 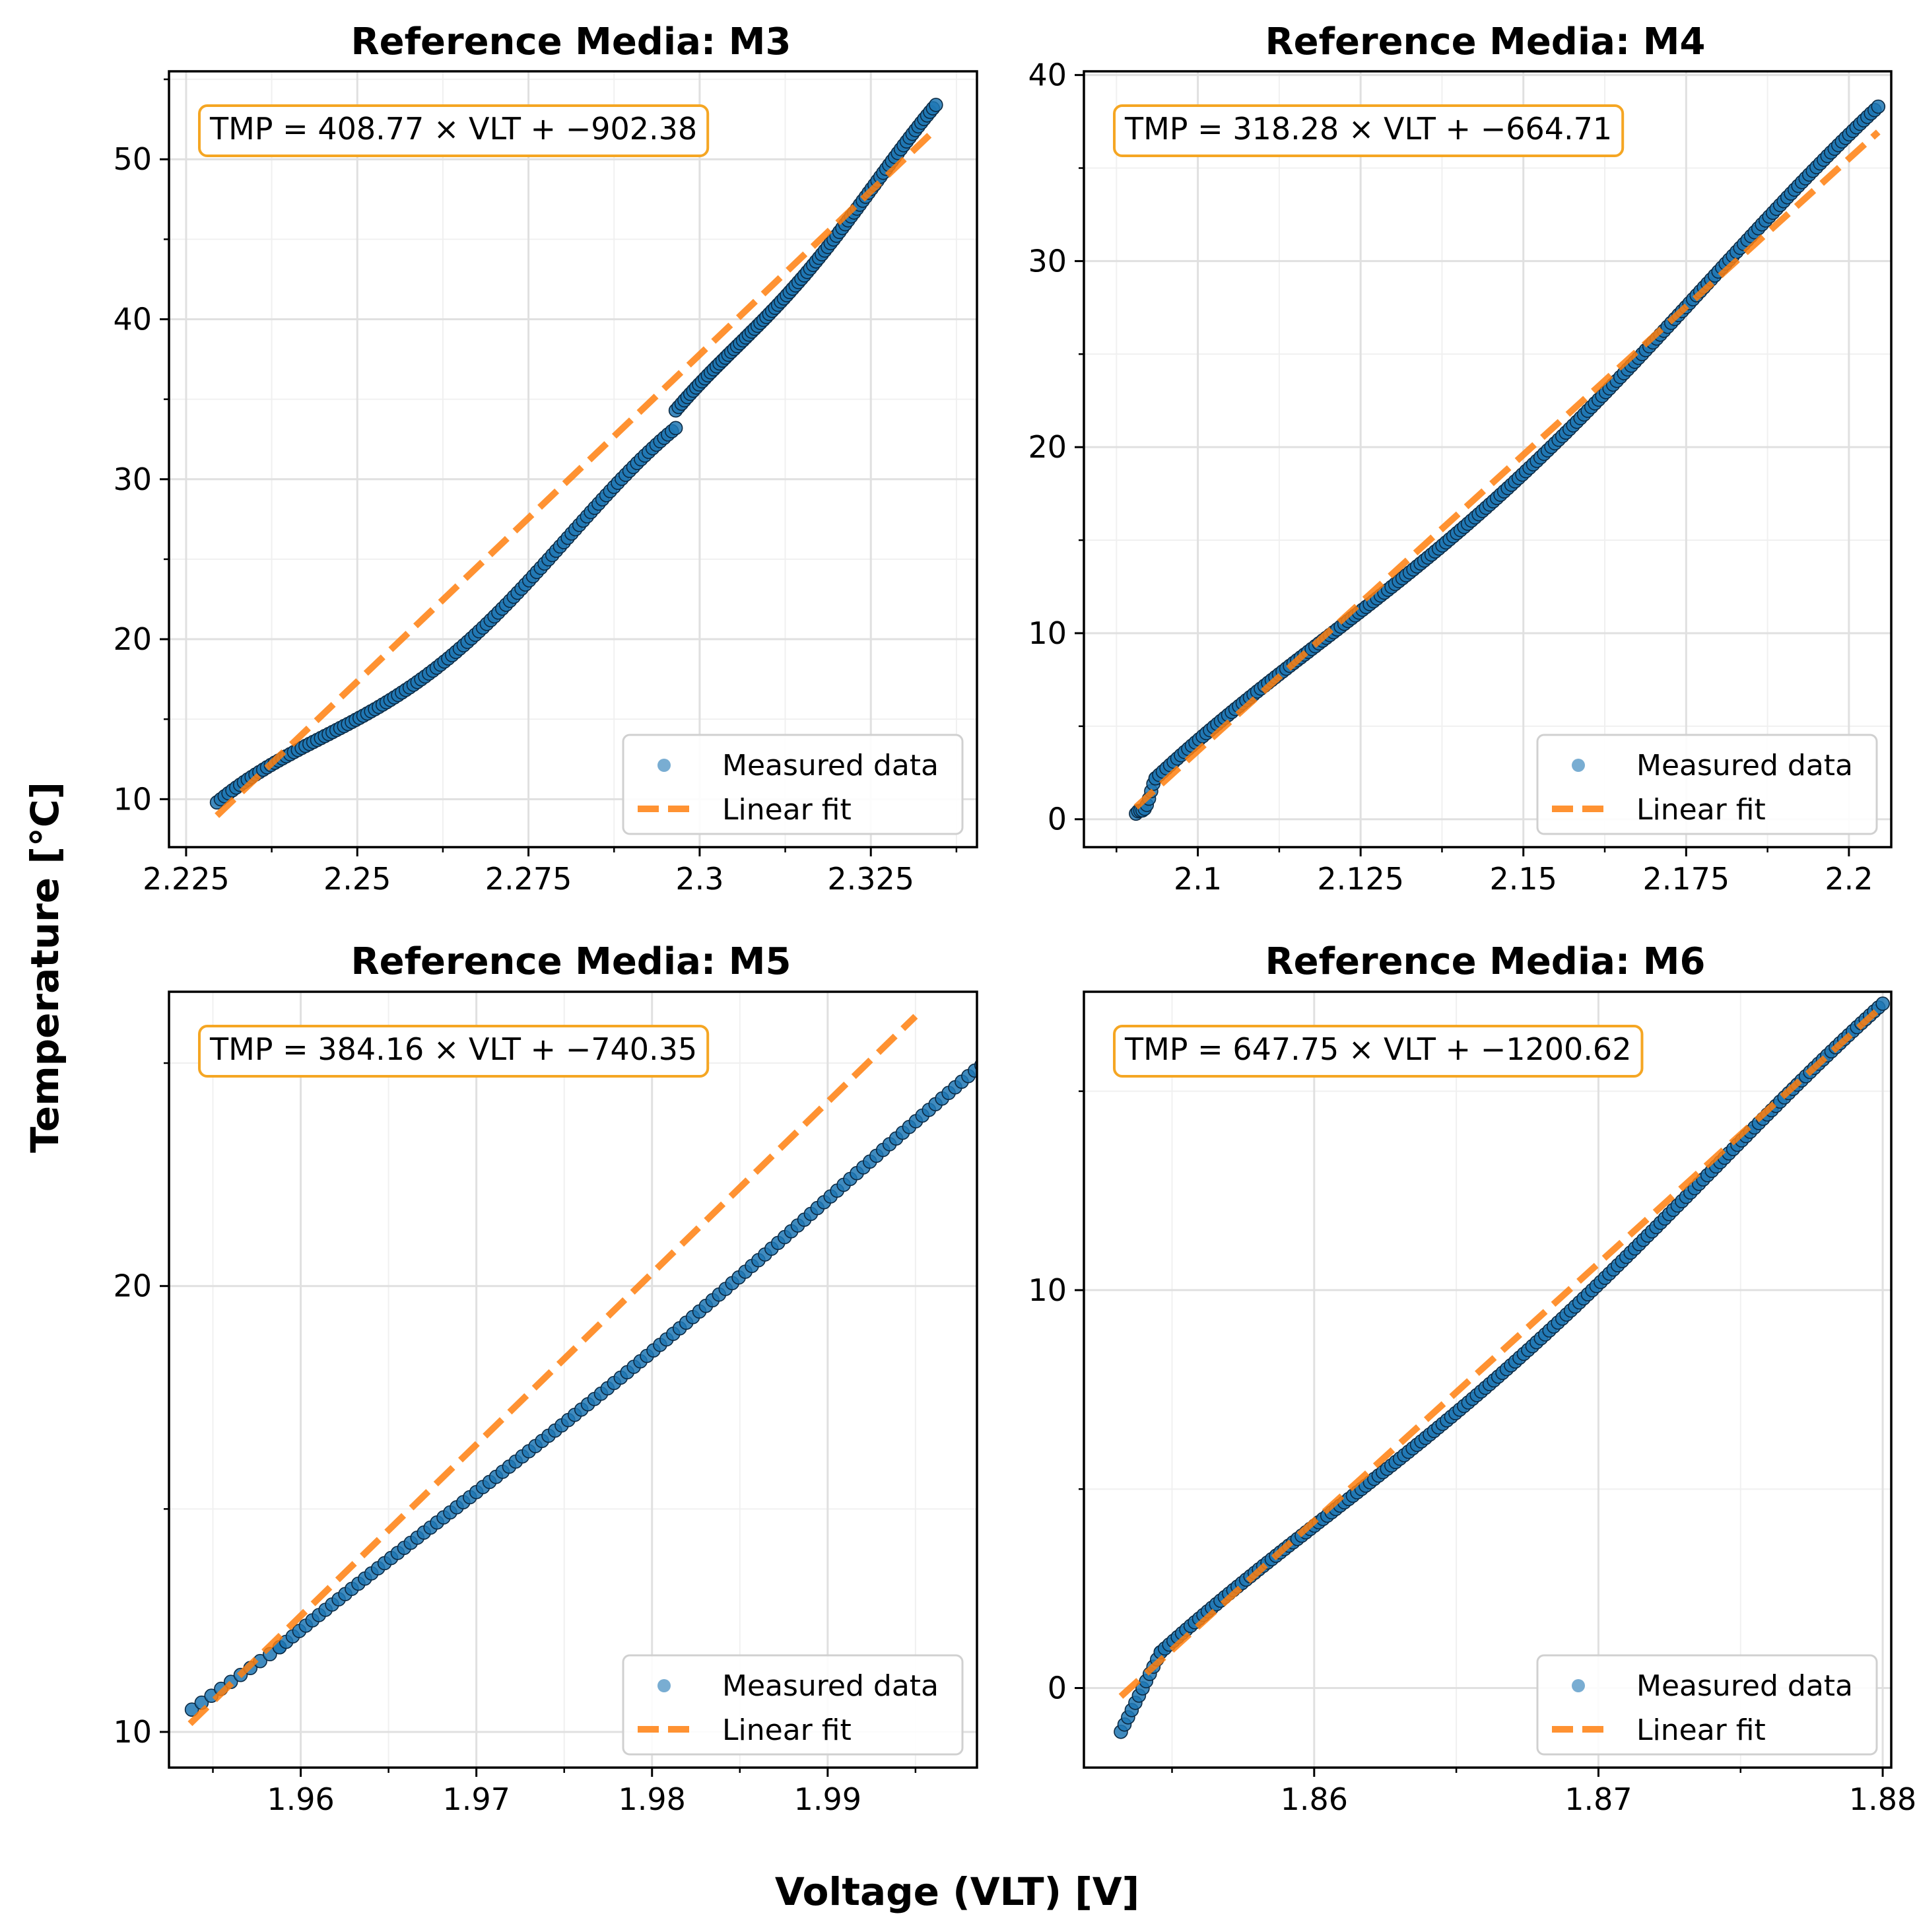 What do you see at coordinates (186, 879) in the screenshot?
I see `x-tick-label: 2.225` at bounding box center [186, 879].